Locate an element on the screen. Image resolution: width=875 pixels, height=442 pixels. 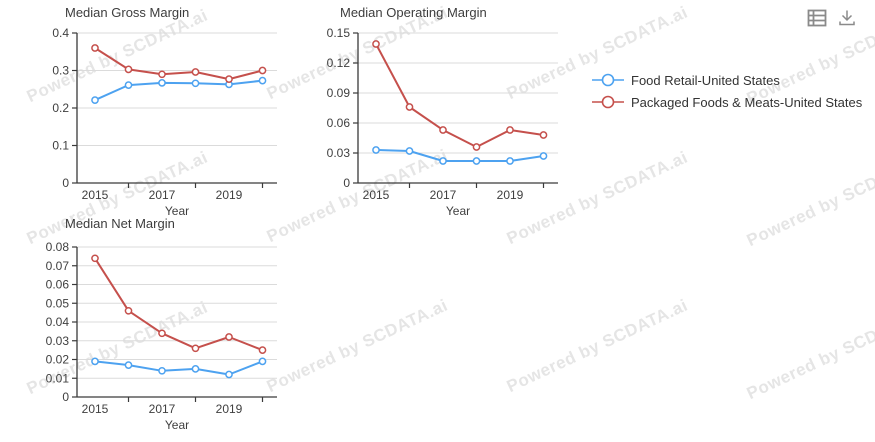
legend-marker-blue-icon is located at coordinates (608, 80).